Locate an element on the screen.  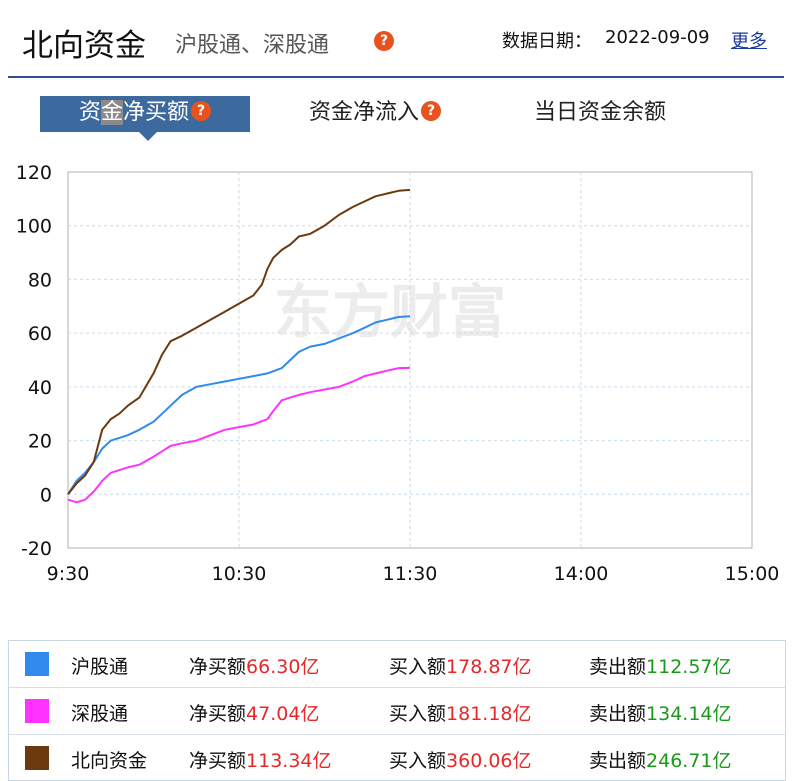
legend-name: 沪股通 is located at coordinates (100, 667).